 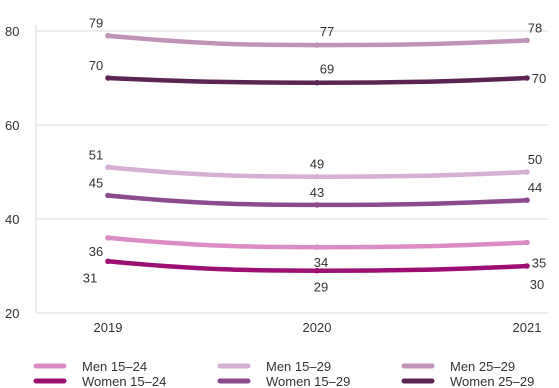 What do you see at coordinates (492, 381) in the screenshot?
I see `legend-label: Women 25–29` at bounding box center [492, 381].